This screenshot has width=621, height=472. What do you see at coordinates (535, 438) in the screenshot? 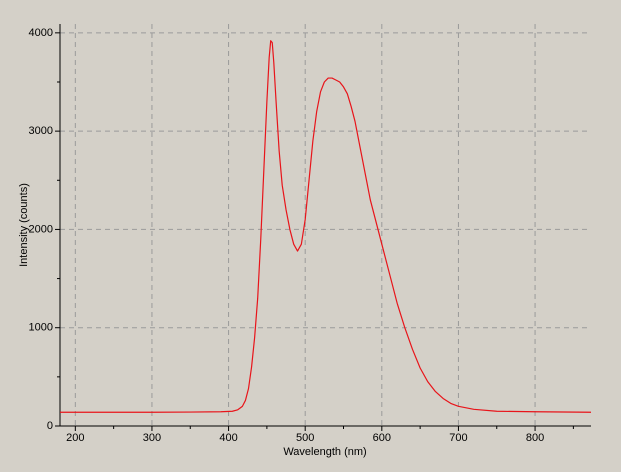
I see `x-tick-label: 800` at bounding box center [535, 438].